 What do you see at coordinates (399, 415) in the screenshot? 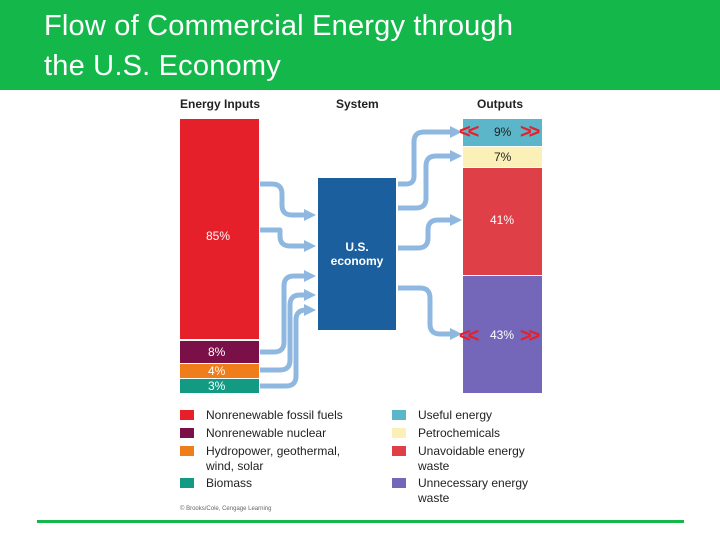
I see `legend-swatch-useful` at bounding box center [399, 415].